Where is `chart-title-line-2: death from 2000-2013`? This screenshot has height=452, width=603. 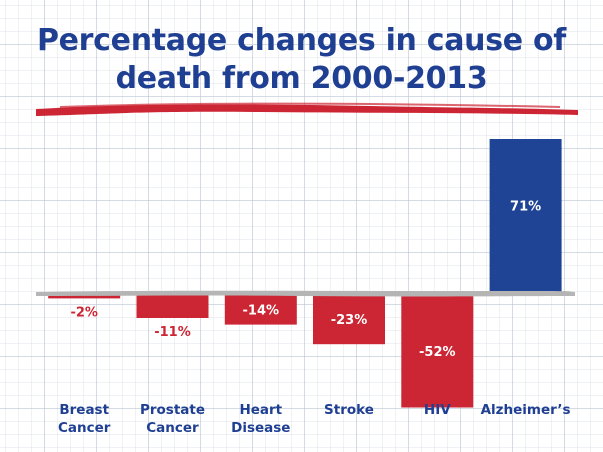
chart-title-line-2: death from 2000-2013 is located at coordinates (301, 78).